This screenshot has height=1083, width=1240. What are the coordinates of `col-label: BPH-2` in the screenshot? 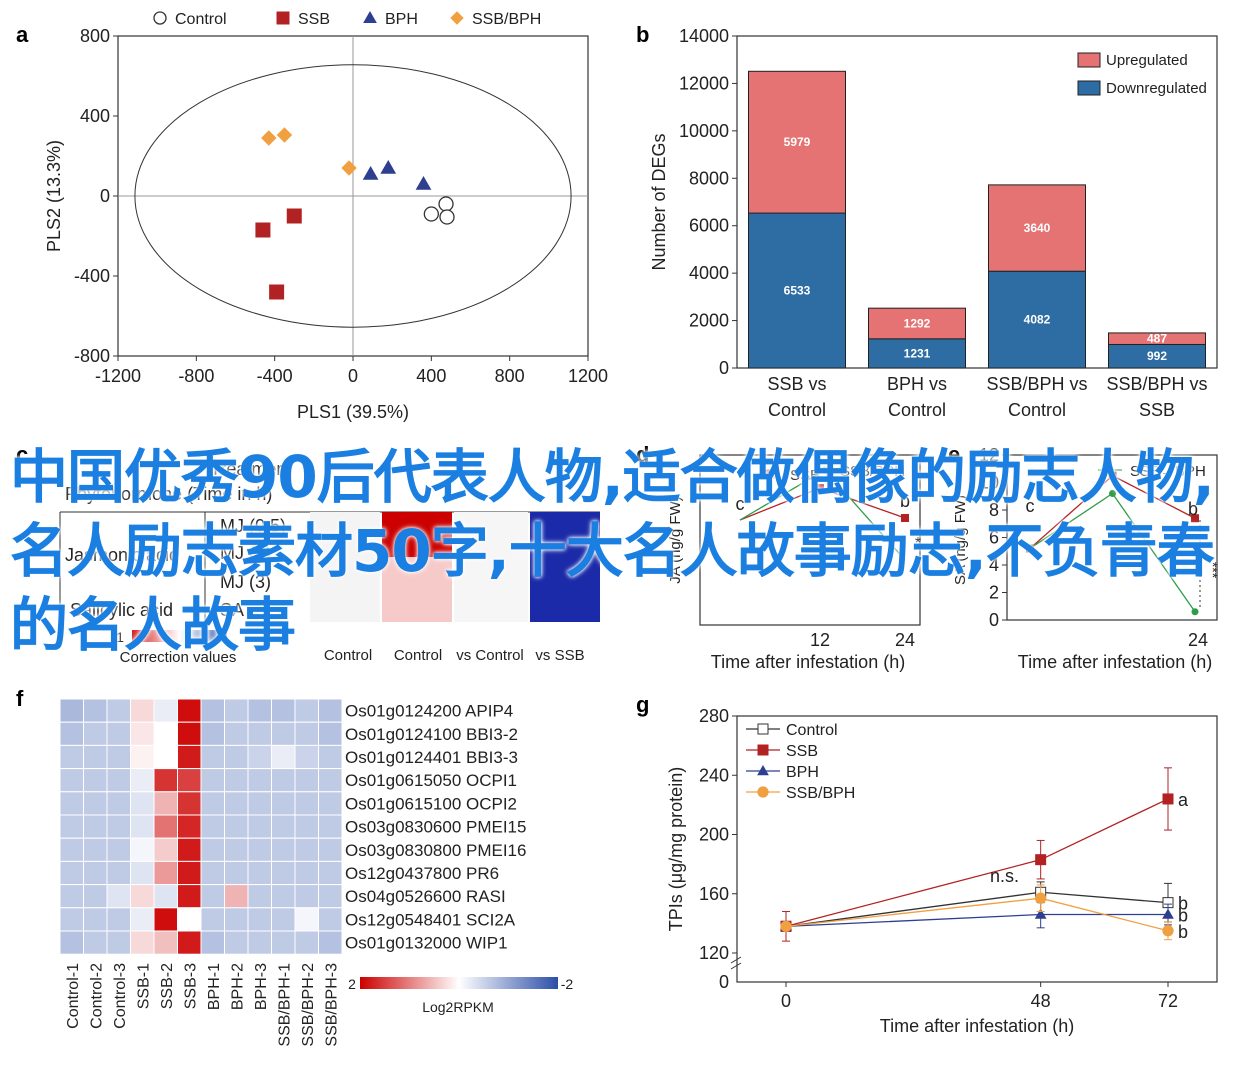 It's located at (237, 986).